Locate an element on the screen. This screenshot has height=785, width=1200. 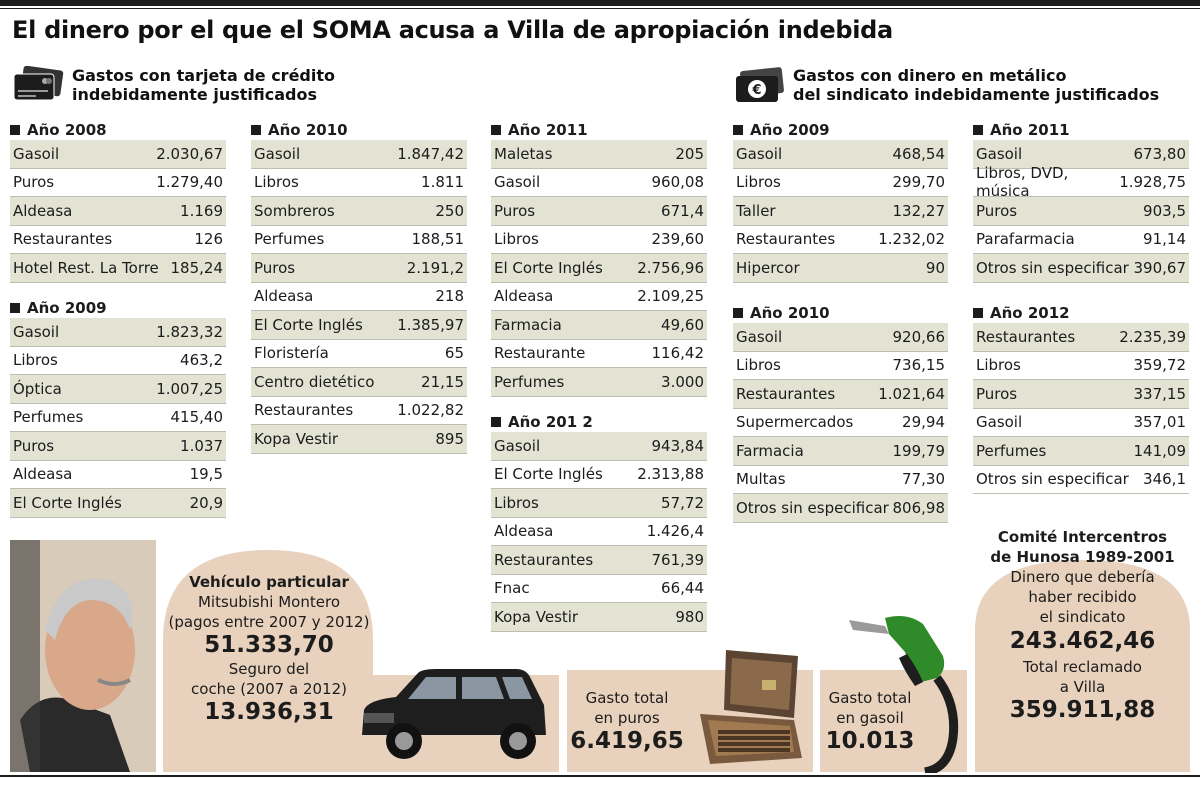
table-row: Gasoil 357,01 is located at coordinates (1081, 423).